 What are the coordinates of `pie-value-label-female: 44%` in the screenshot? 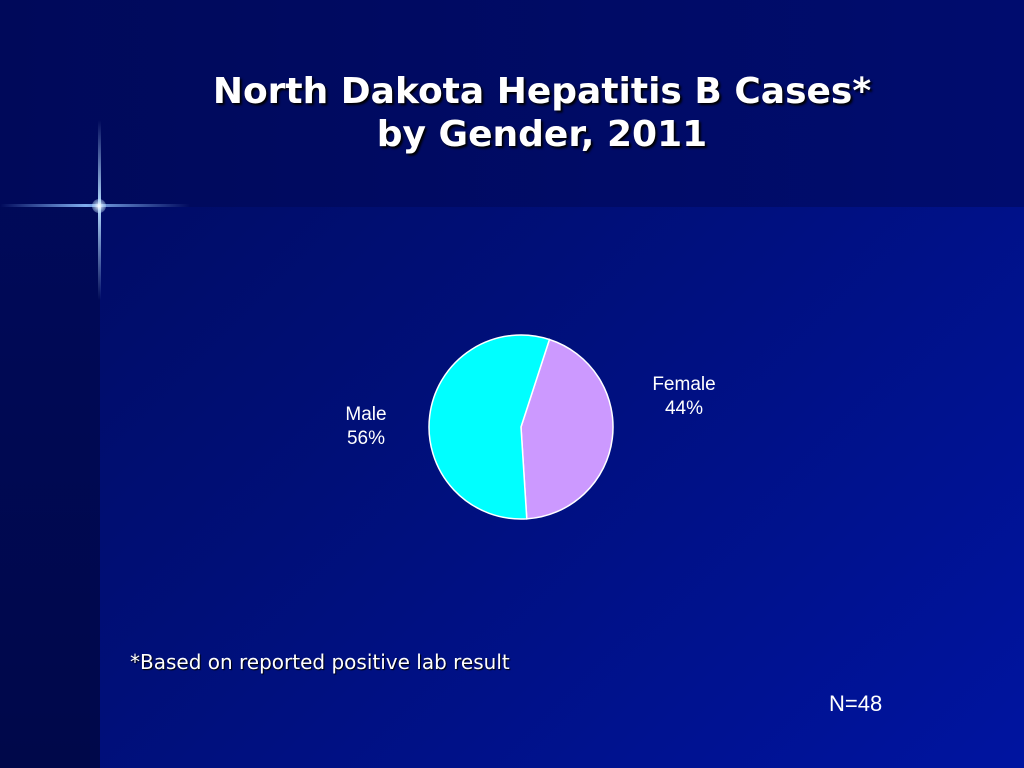 It's located at (684, 408).